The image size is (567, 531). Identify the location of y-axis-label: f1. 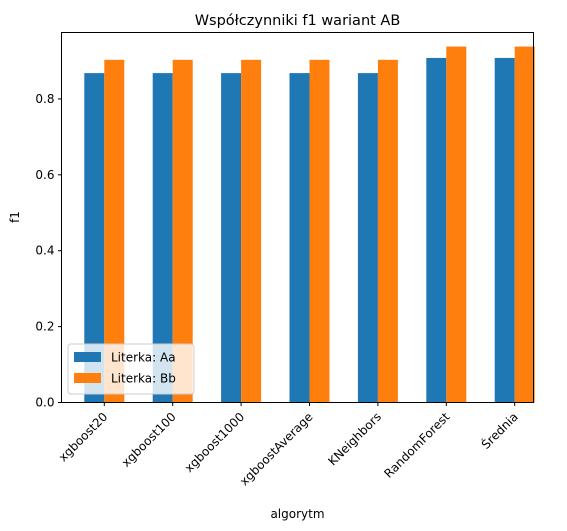
(15, 217).